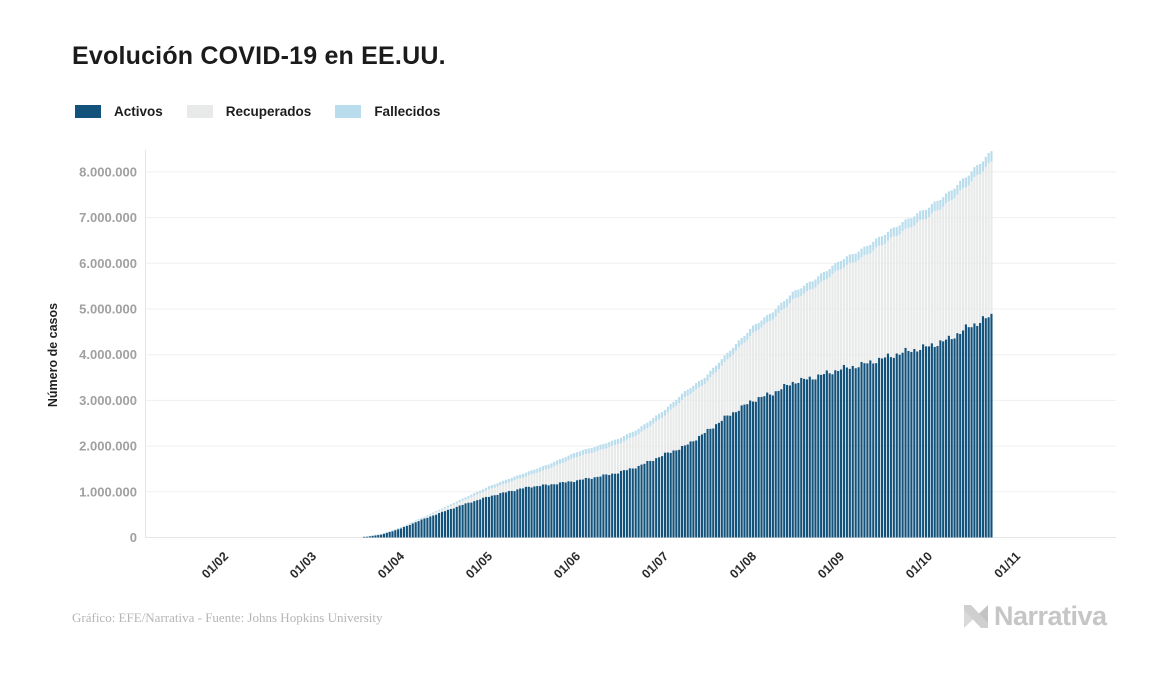 This screenshot has width=1157, height=674. What do you see at coordinates (119, 111) in the screenshot?
I see `legend-item-activos: Activos` at bounding box center [119, 111].